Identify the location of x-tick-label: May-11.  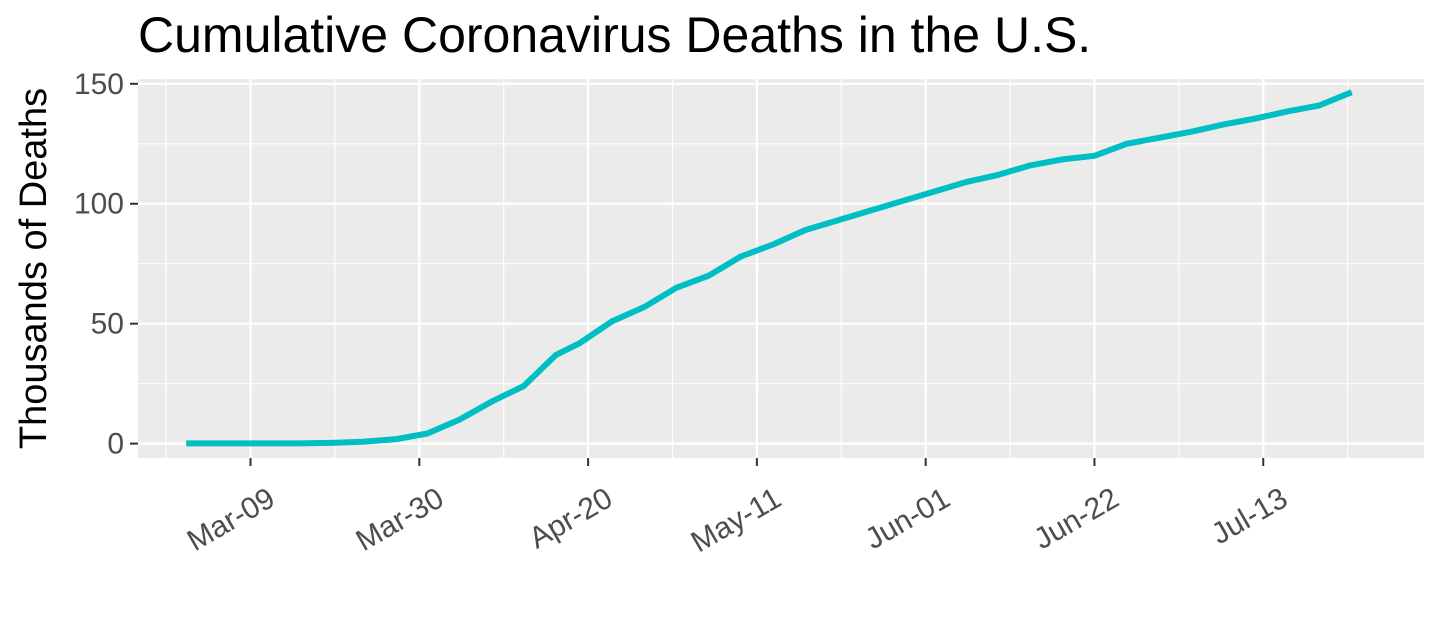
(736, 520).